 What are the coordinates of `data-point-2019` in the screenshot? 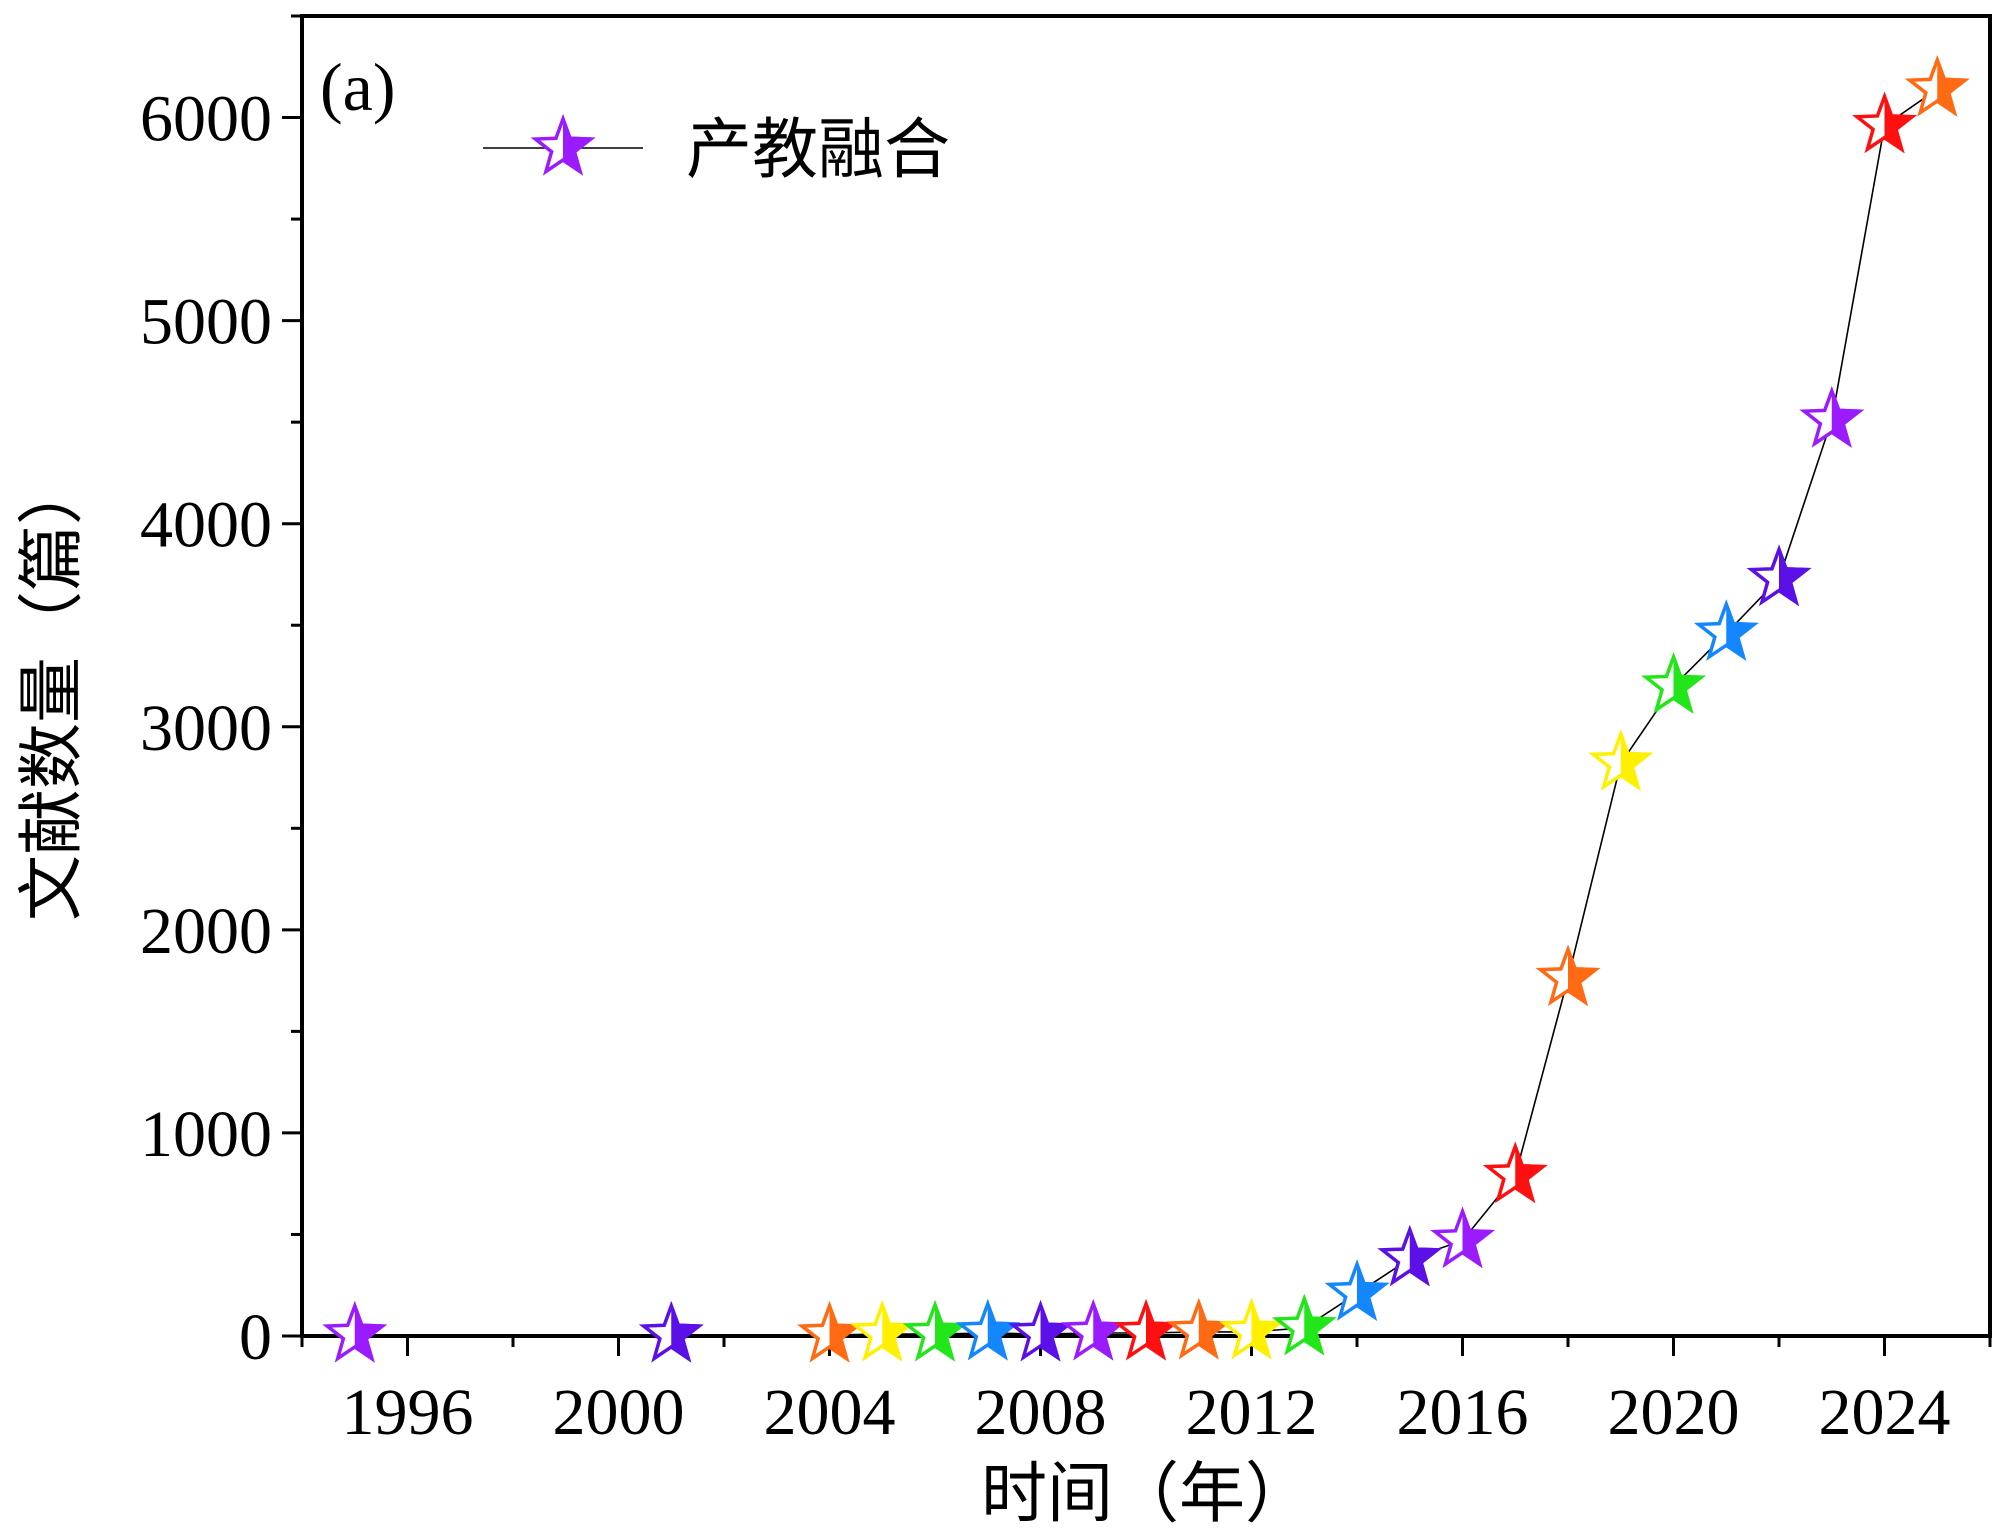 It's located at (1621, 760).